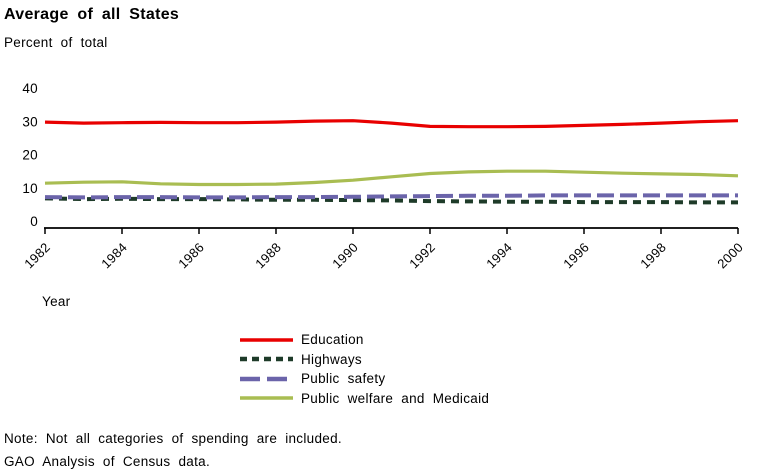  What do you see at coordinates (266, 340) in the screenshot?
I see `education-line-swatch` at bounding box center [266, 340].